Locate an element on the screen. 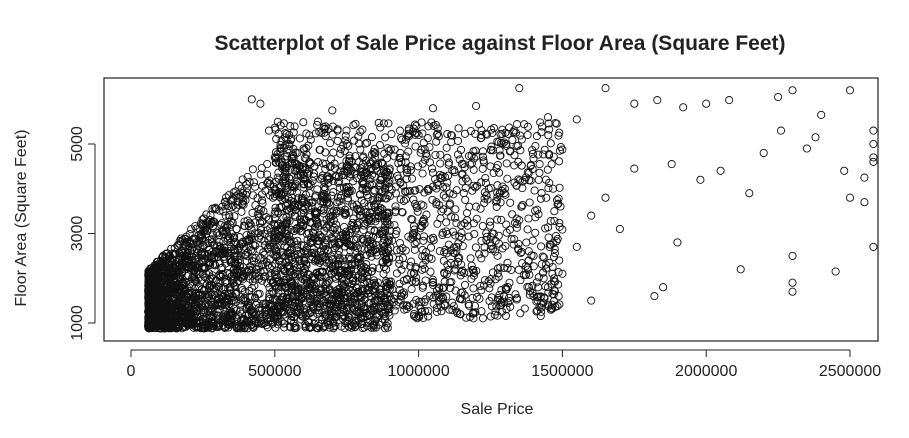 The image size is (909, 438). x-tick-label: 1500000 is located at coordinates (562, 371).